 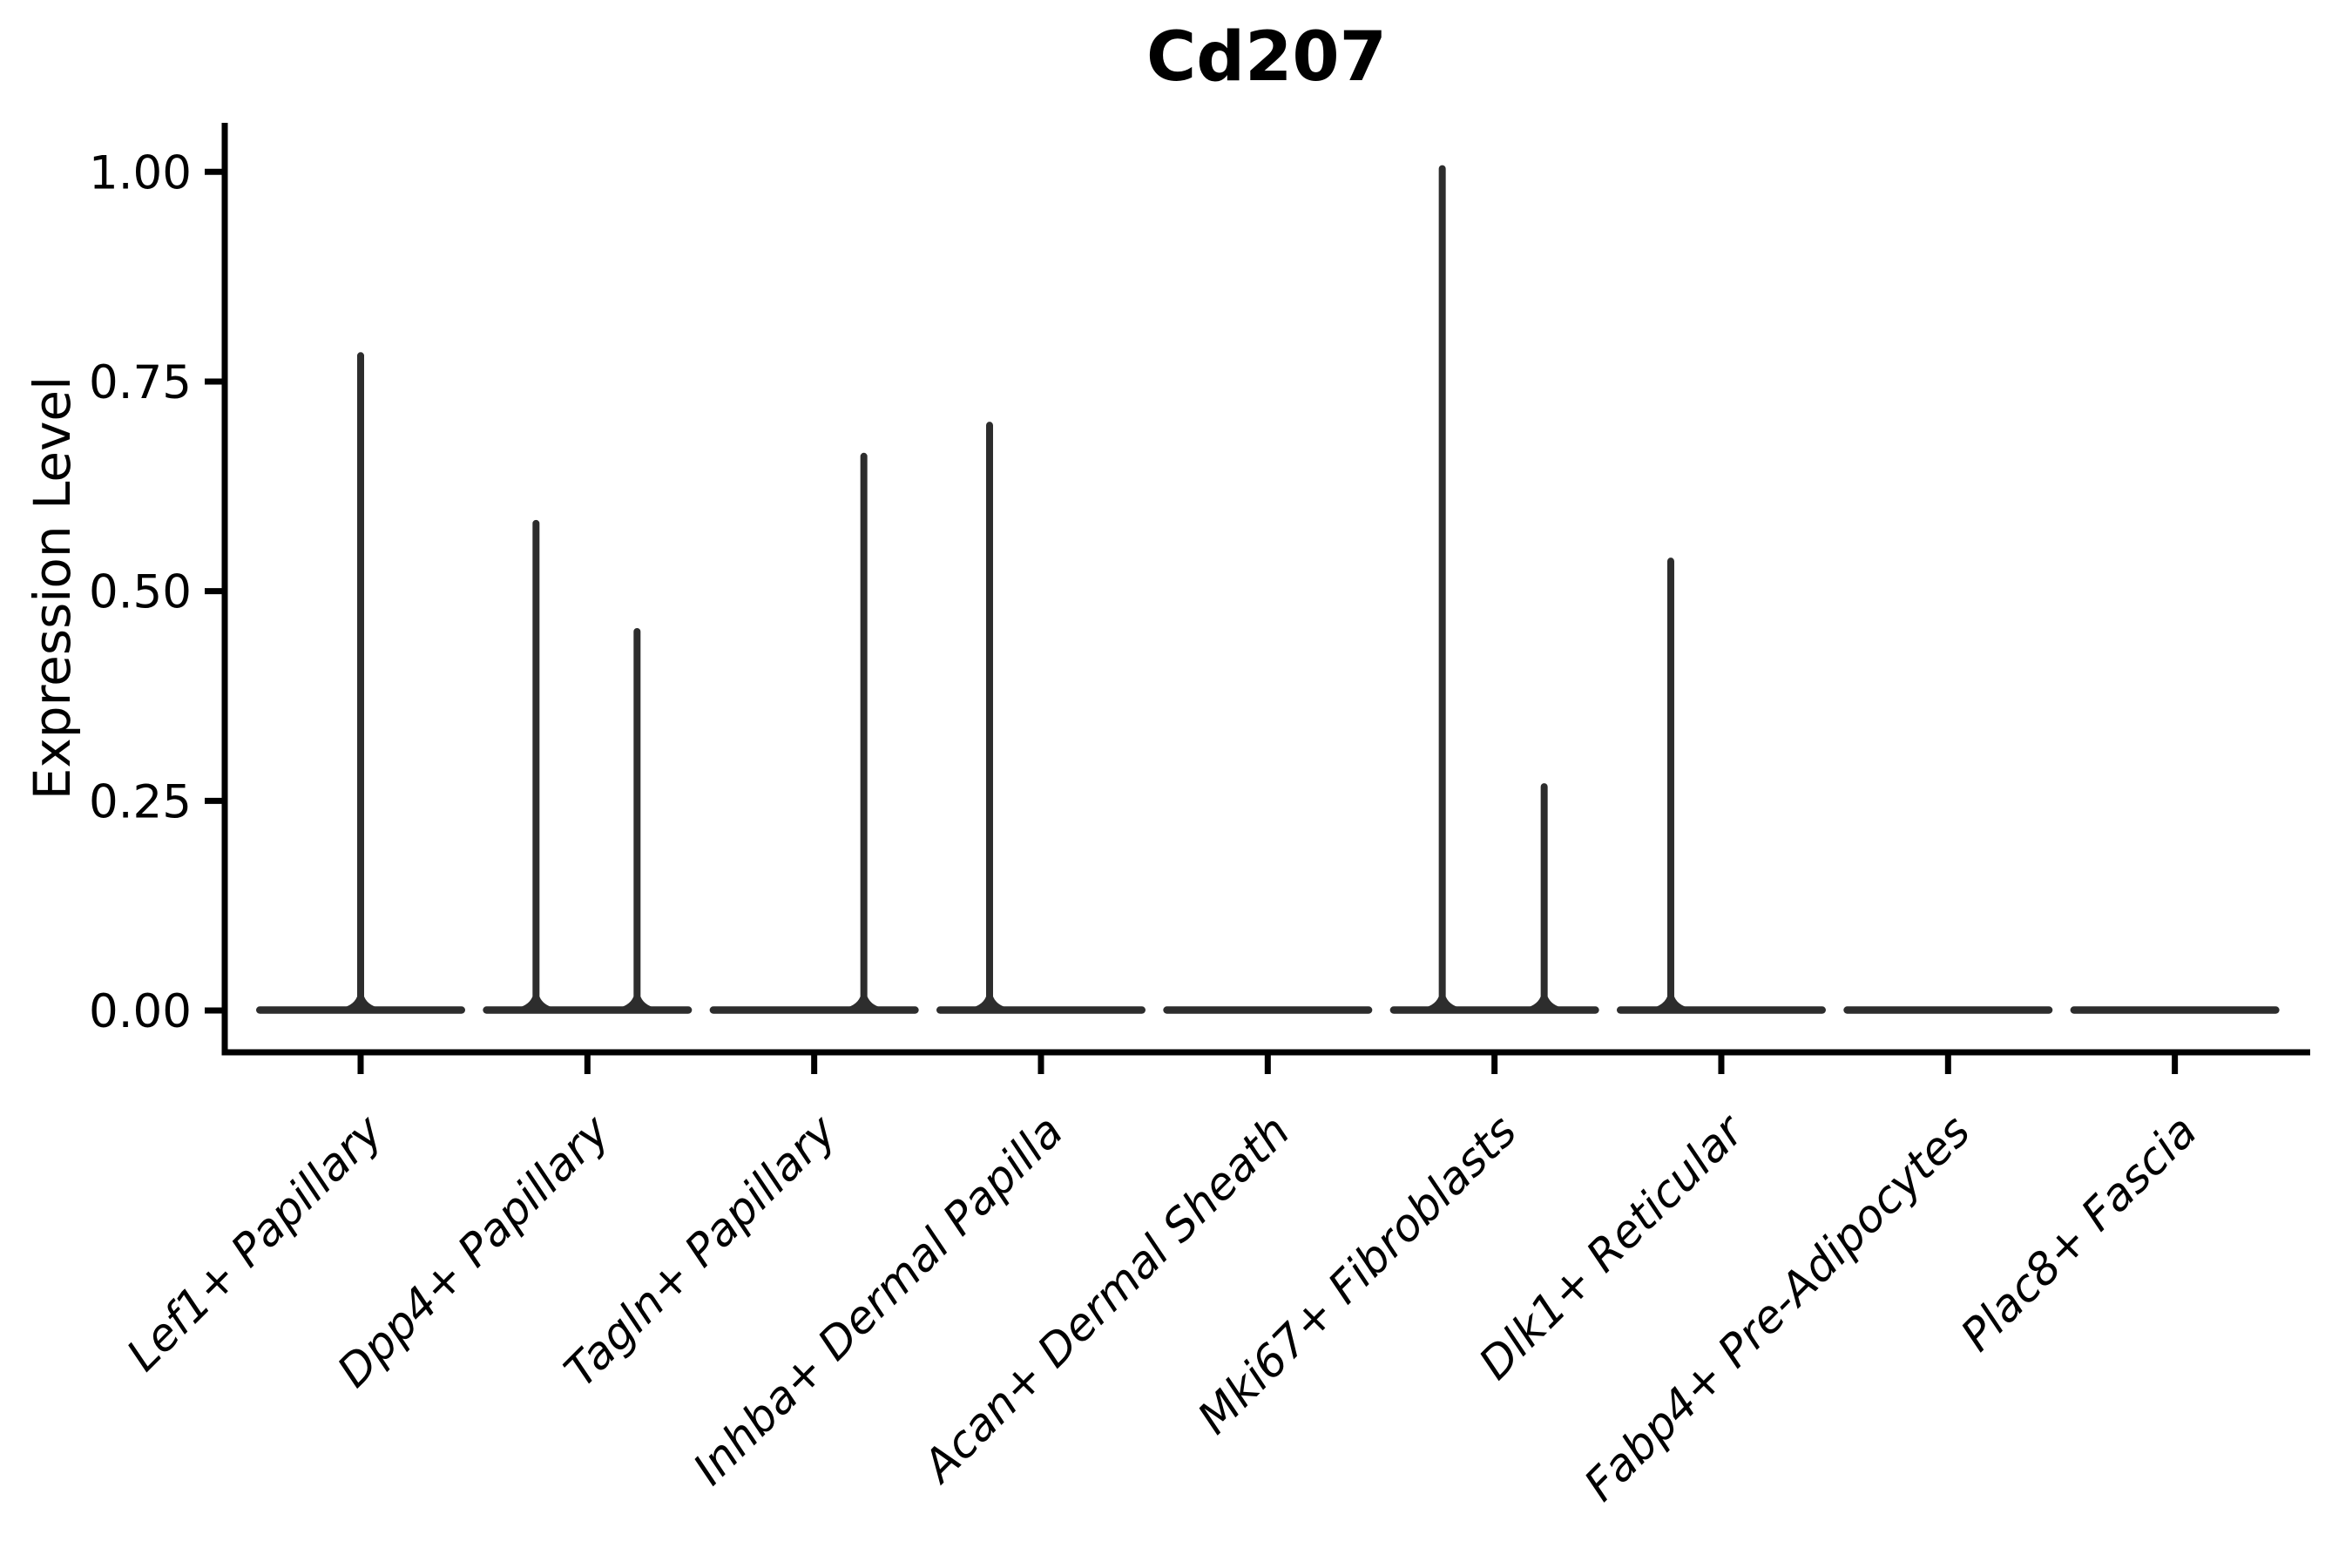 I want to click on y-tick-label: 0.25, so click(x=140, y=801).